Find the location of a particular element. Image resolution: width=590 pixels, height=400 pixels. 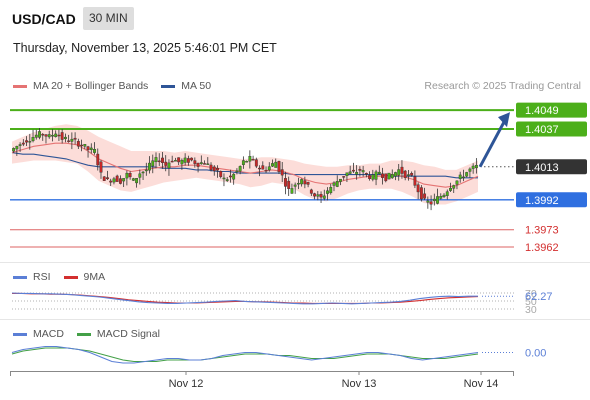

x-tick-label-1: Nov 13 is located at coordinates (359, 384).